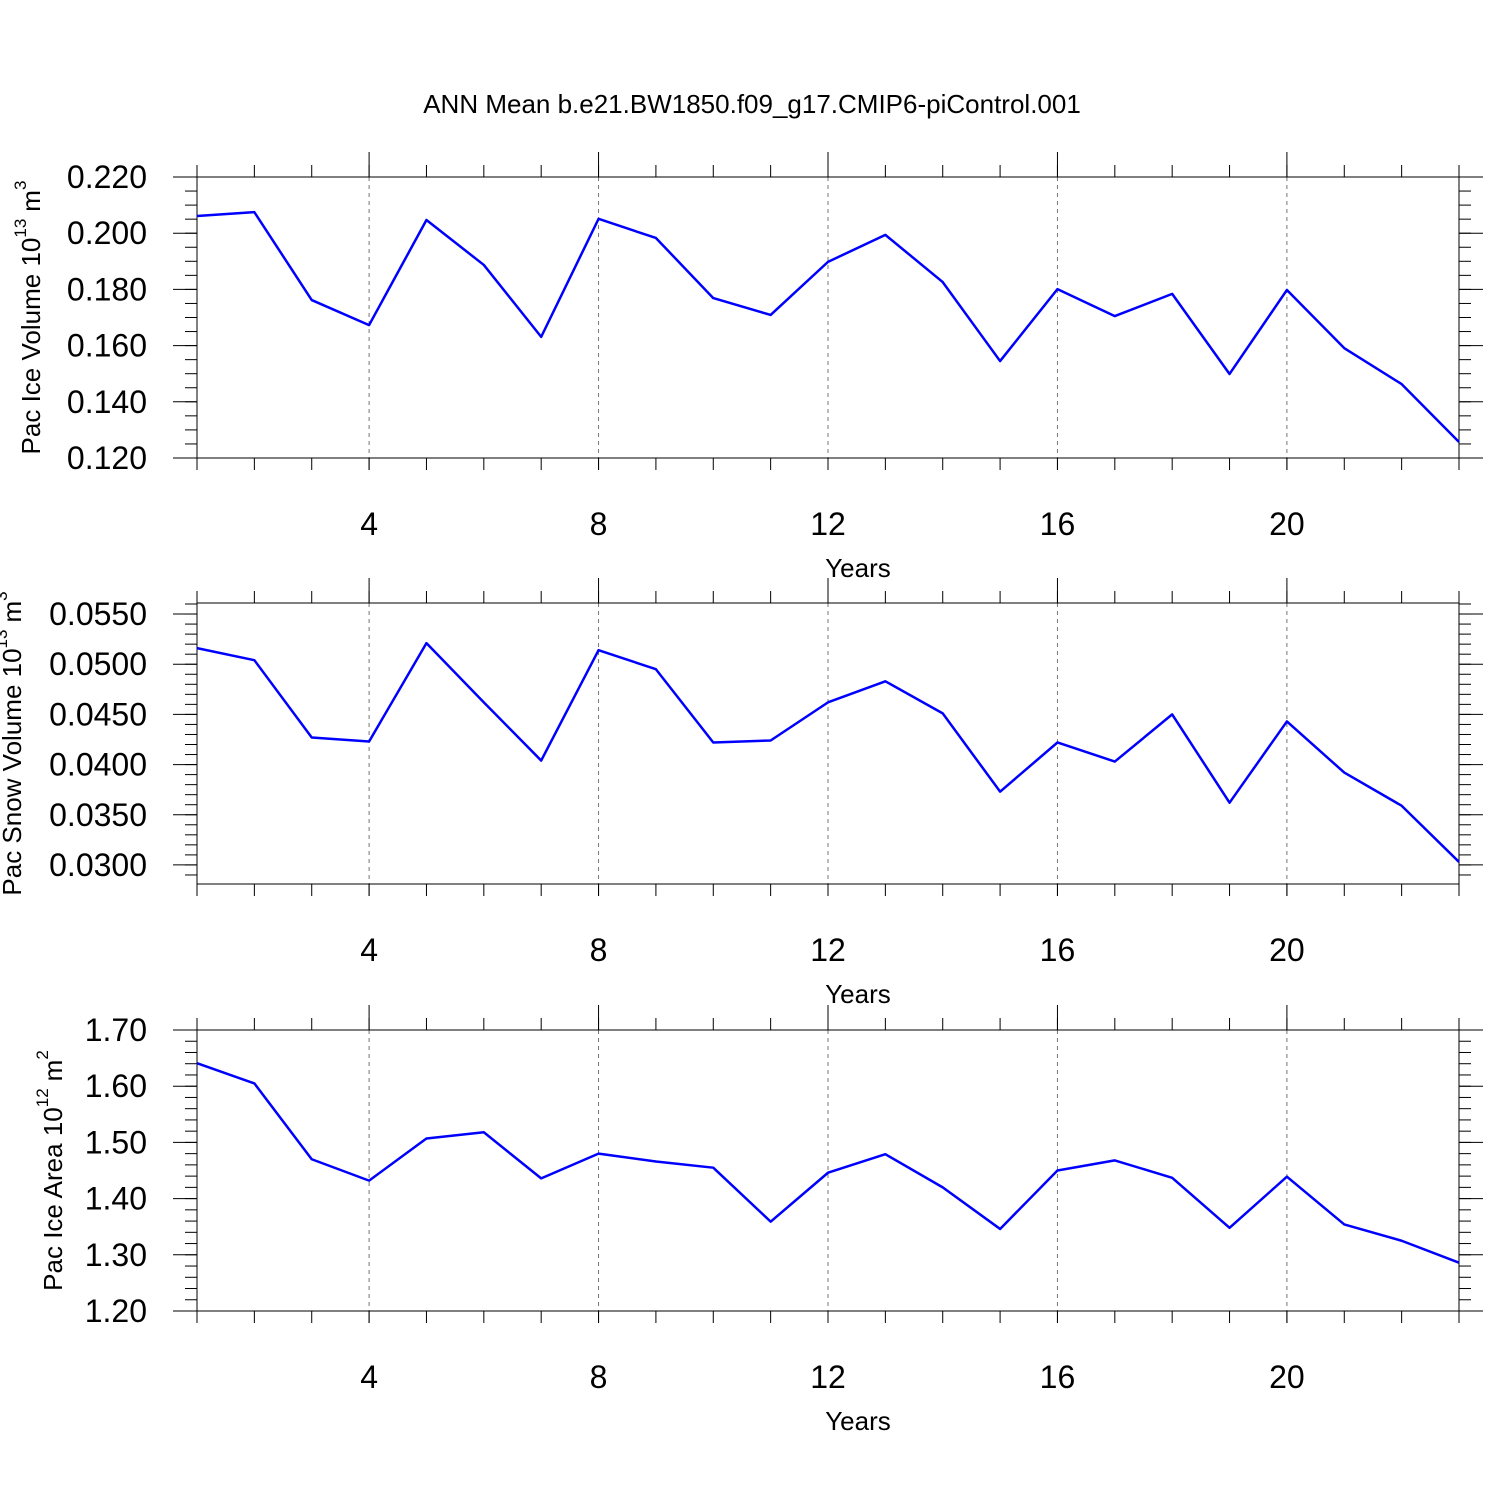  What do you see at coordinates (98, 614) in the screenshot?
I see `y-tick-label: 0.0550` at bounding box center [98, 614].